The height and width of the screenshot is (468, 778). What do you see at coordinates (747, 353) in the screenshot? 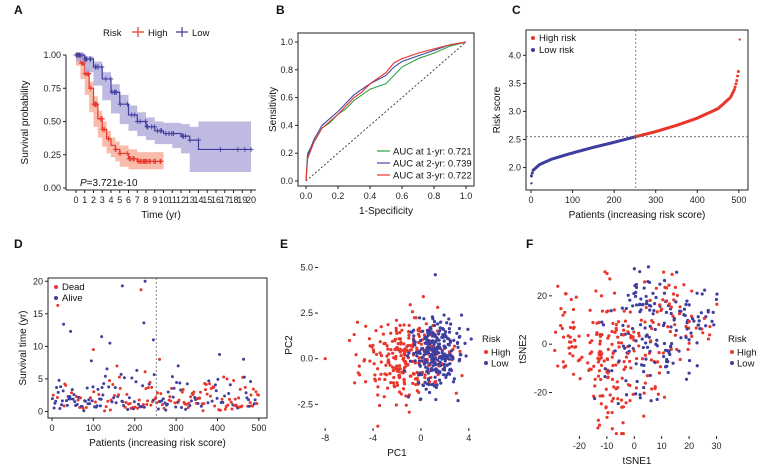
I see `legend-label-high: High` at bounding box center [747, 353].